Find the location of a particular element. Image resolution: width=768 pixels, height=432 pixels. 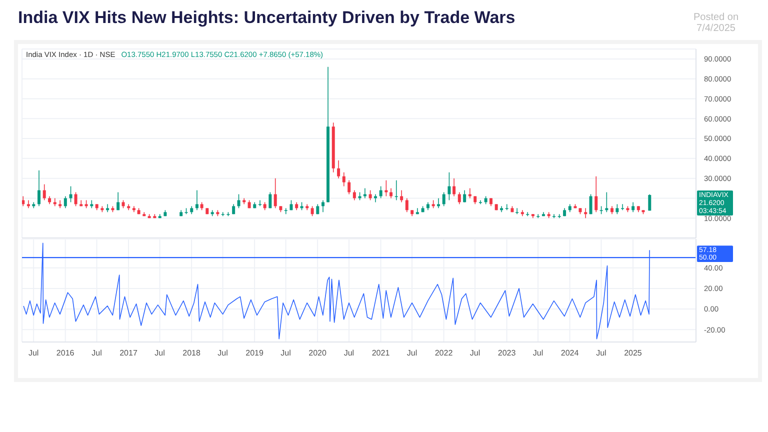

x-tick-label: 2017 is located at coordinates (129, 353).